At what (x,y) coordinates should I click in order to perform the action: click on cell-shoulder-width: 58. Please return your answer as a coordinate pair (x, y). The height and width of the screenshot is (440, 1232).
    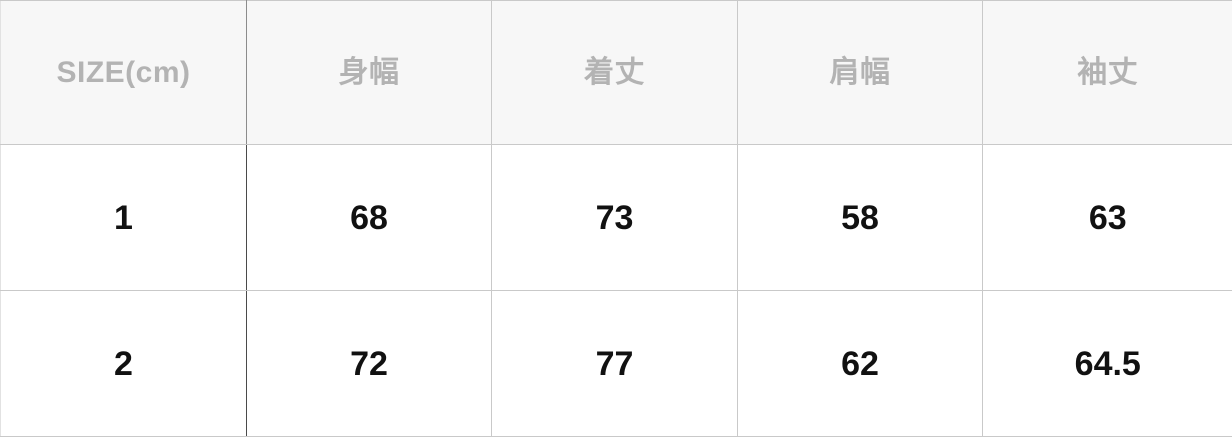
    Looking at the image, I should click on (860, 217).